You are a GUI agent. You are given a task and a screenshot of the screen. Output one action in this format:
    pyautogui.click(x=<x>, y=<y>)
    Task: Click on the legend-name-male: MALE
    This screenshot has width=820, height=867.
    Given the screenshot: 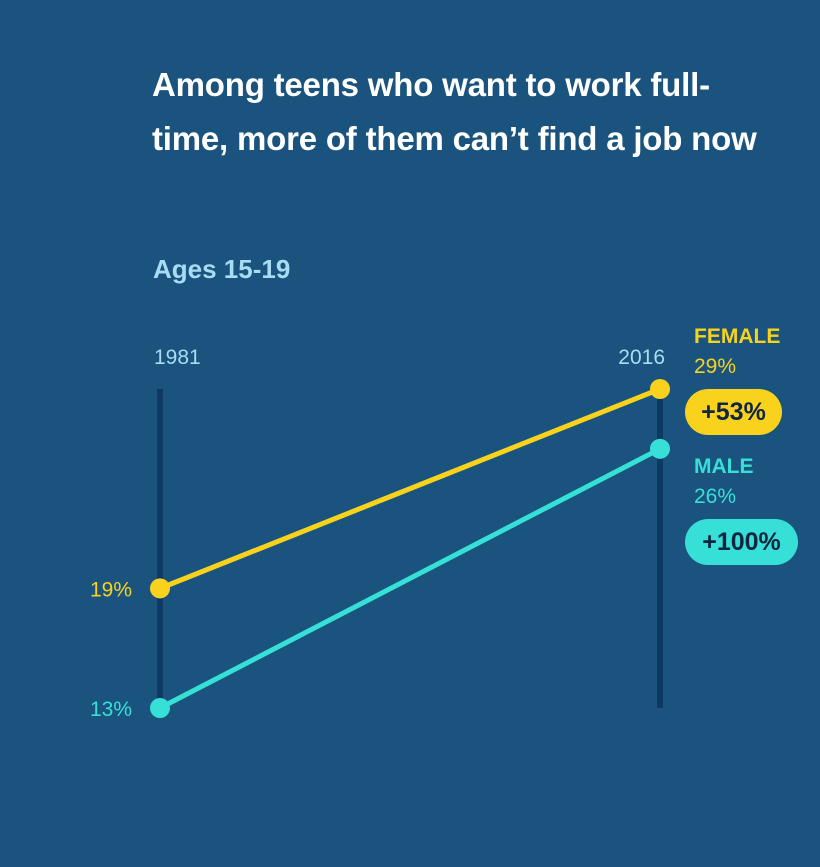 What is the action you would take?
    pyautogui.click(x=724, y=466)
    